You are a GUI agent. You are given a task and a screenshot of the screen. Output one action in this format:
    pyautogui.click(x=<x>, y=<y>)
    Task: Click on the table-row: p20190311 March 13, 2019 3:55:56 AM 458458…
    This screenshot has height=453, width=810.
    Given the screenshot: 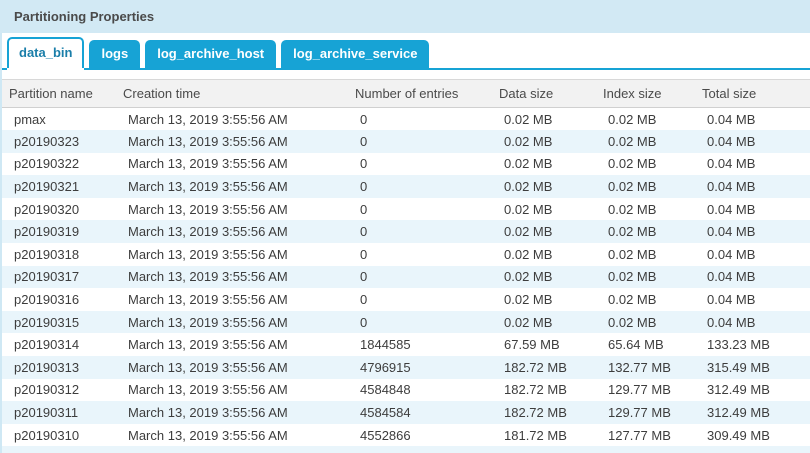 What is the action you would take?
    pyautogui.click(x=406, y=412)
    